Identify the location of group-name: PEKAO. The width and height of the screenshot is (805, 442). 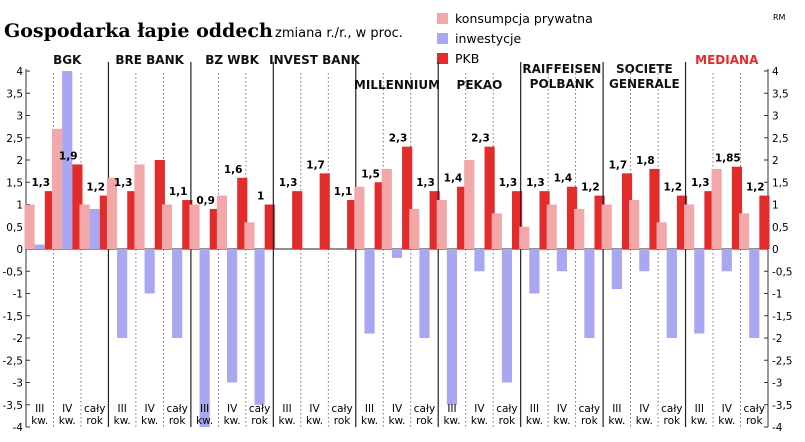
(480, 85).